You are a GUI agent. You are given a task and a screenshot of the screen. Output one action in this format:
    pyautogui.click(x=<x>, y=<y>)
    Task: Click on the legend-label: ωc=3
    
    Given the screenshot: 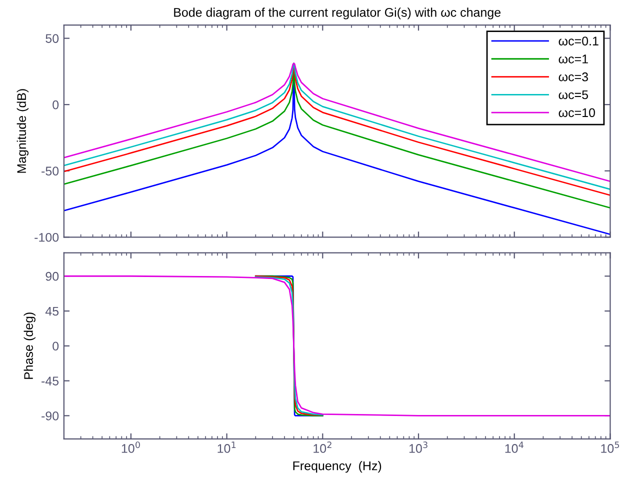 What is the action you would take?
    pyautogui.click(x=573, y=77)
    